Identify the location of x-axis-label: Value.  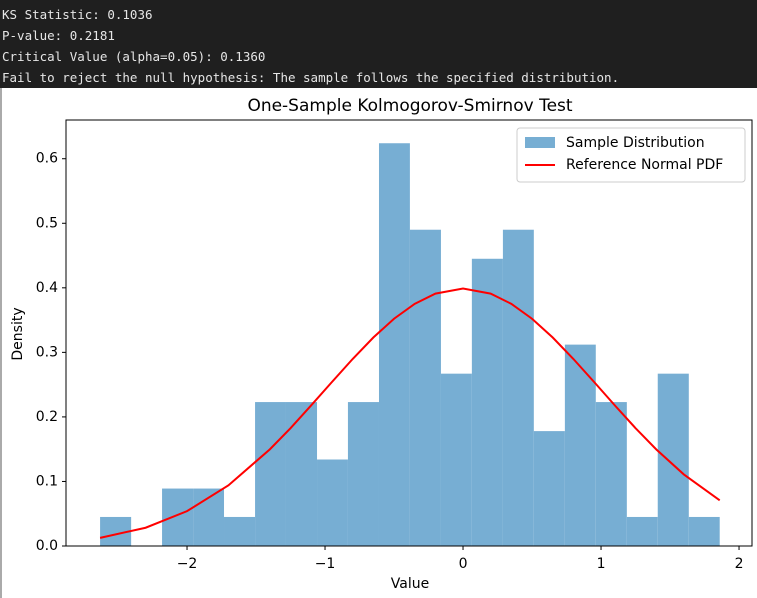
(410, 584).